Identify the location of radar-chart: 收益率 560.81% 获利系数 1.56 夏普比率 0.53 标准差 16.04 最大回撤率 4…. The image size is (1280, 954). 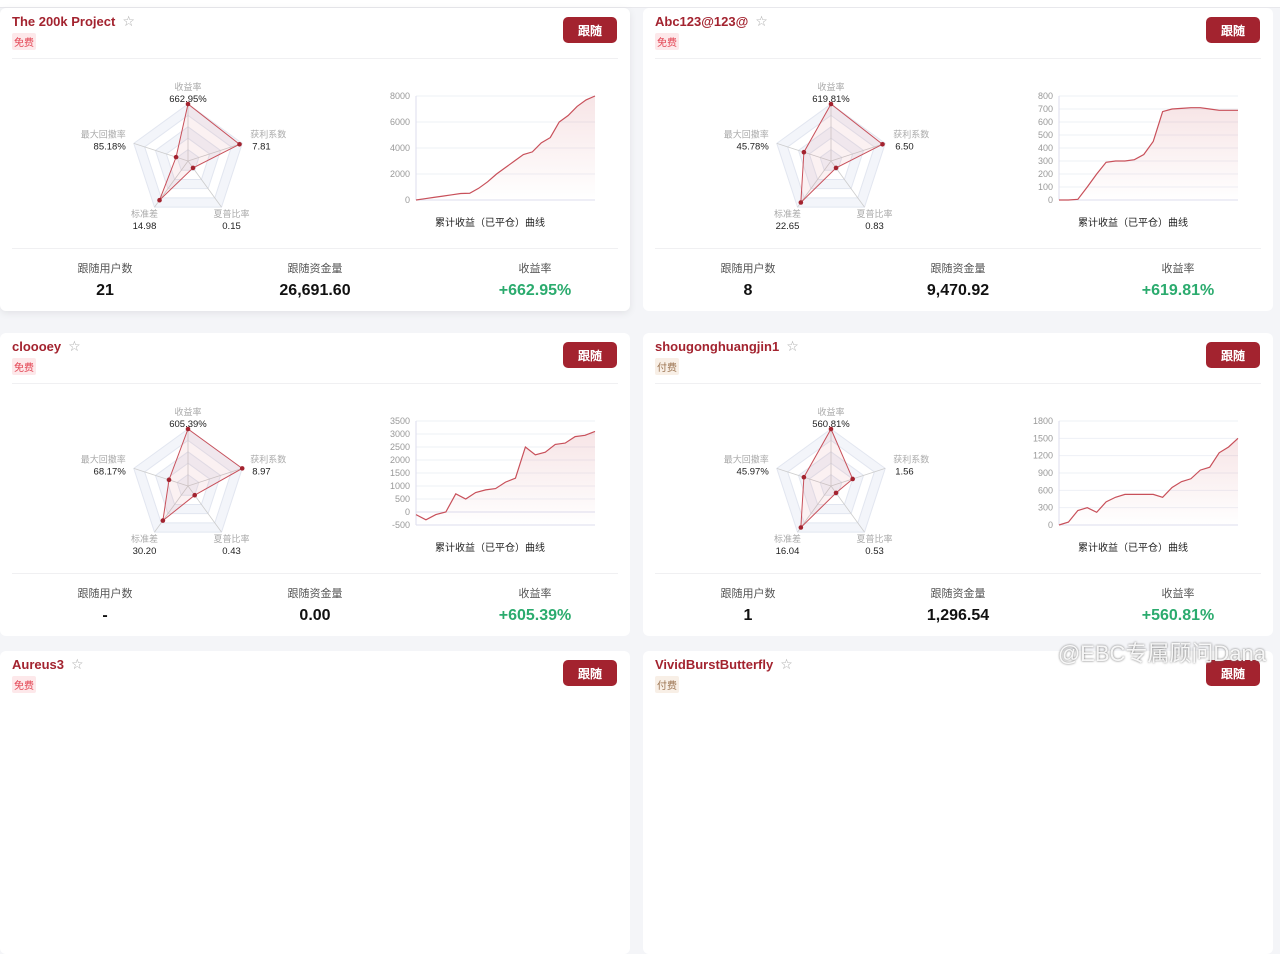
(826, 481).